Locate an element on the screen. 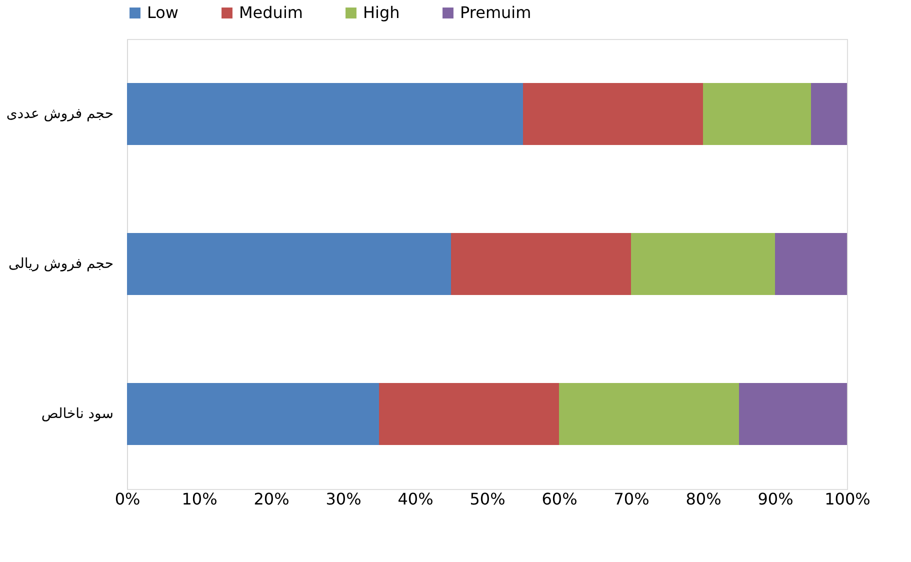 The image size is (911, 562). y-tick-label: سود ناخالص is located at coordinates (77, 414).